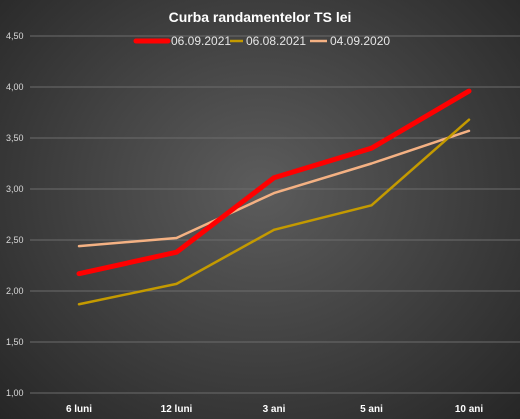 This screenshot has width=520, height=419. Describe the element at coordinates (201, 41) in the screenshot. I see `legend-label-series-0: 06.09.2021` at that location.